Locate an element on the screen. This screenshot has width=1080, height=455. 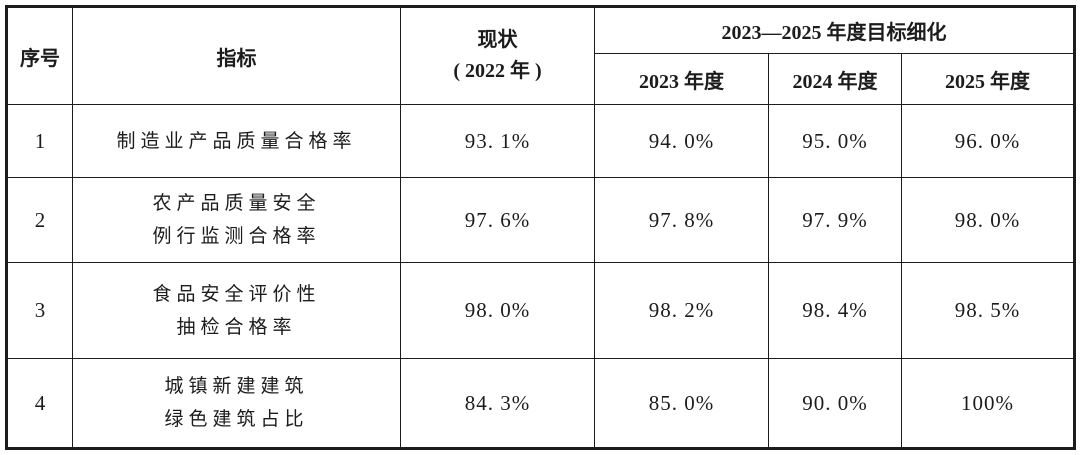
header-indicator: 指标 is located at coordinates (236, 55).